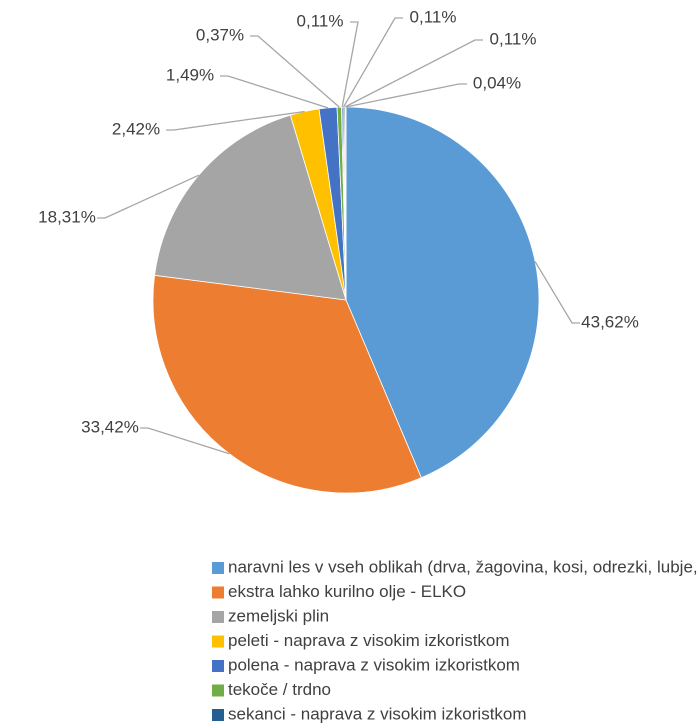 This screenshot has width=699, height=727. What do you see at coordinates (287, 384) in the screenshot?
I see `pie-slice` at bounding box center [287, 384].